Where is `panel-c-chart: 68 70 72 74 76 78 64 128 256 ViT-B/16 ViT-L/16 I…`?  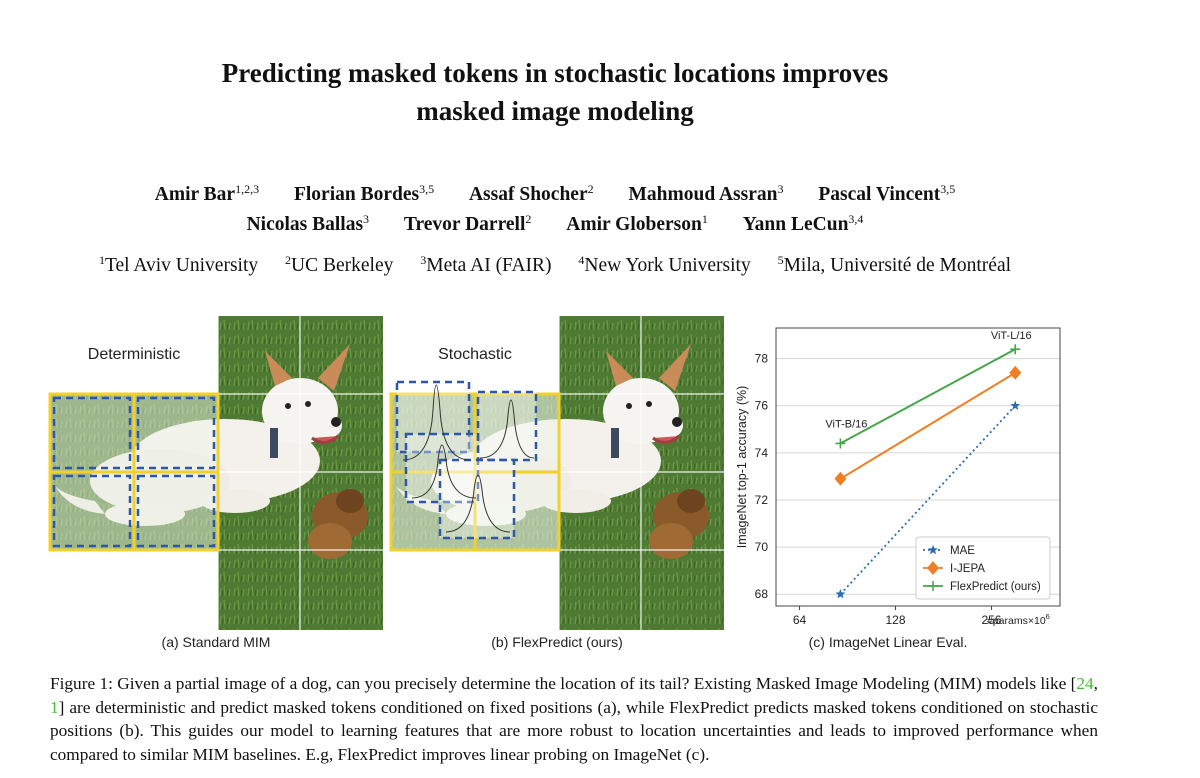 panel-c-chart: 68 70 72 74 76 78 64 128 256 ViT-B/16 ViT-L/16 I… is located at coordinates (898, 488).